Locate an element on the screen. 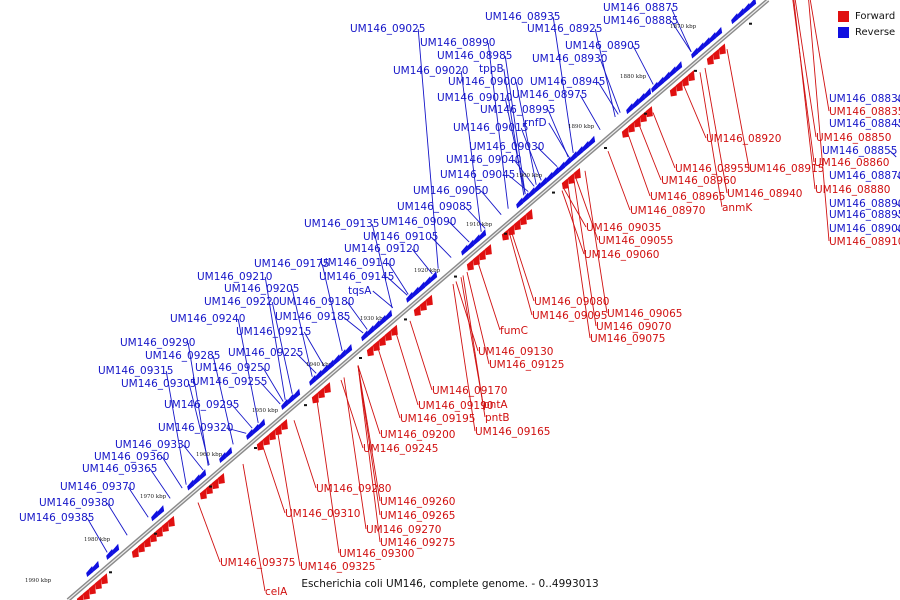  forward-gene-label: UM146_09270 is located at coordinates (403, 530).